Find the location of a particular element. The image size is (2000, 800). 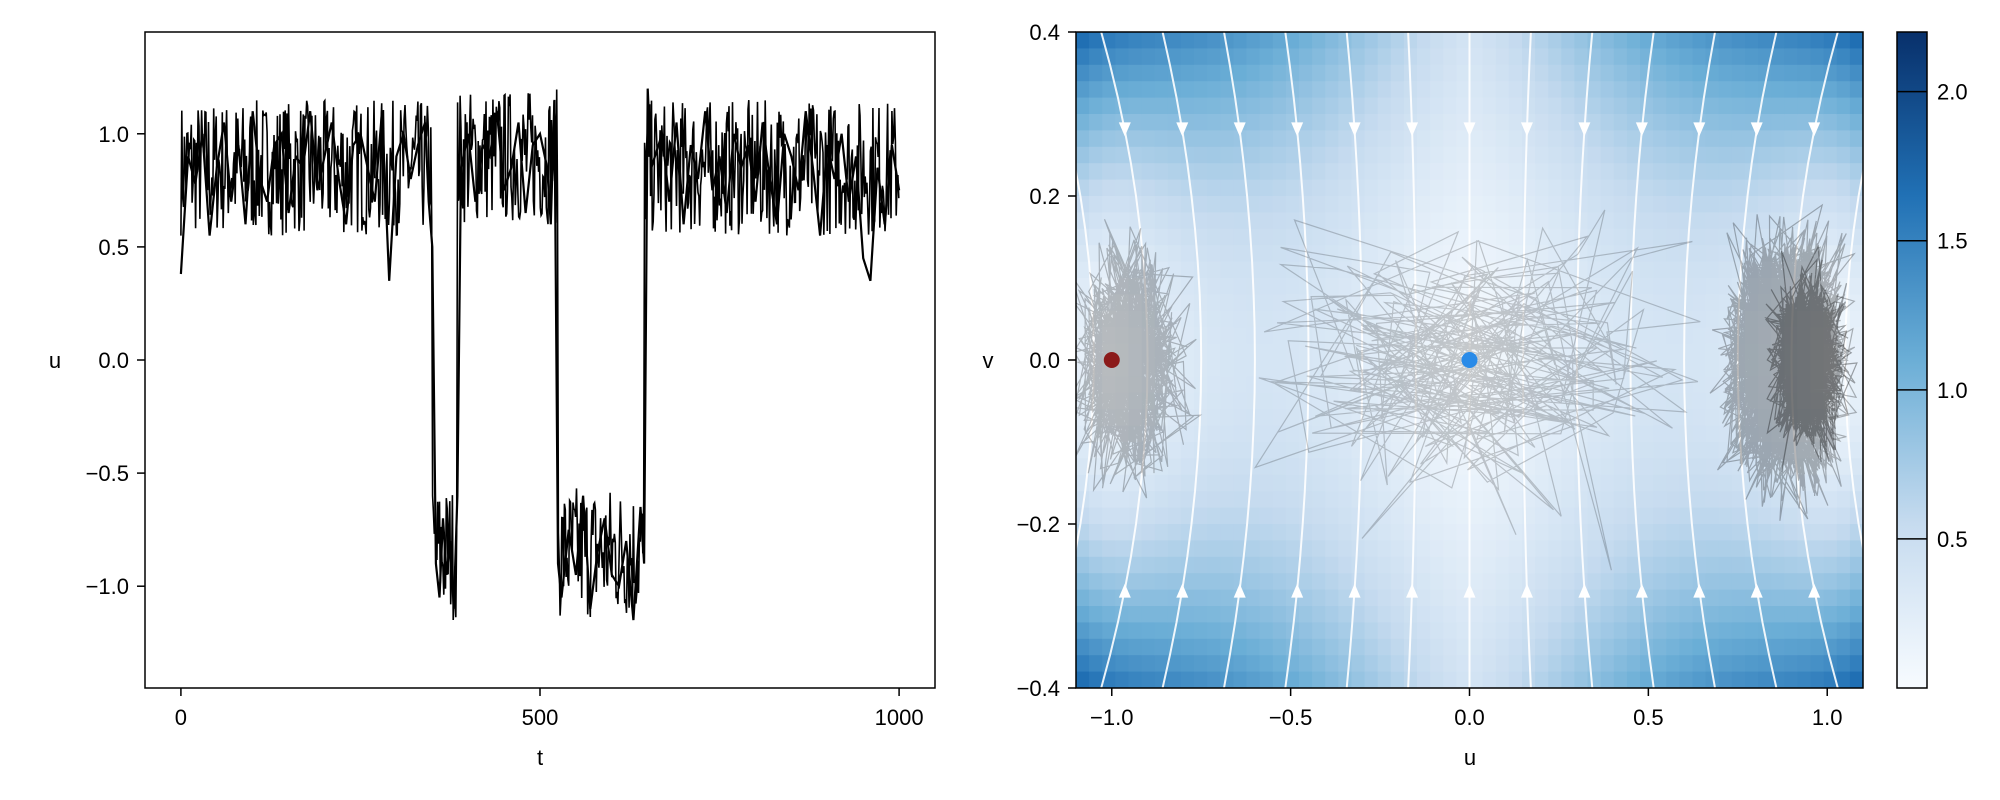

colorbar-gradient is located at coordinates (1912, 360).